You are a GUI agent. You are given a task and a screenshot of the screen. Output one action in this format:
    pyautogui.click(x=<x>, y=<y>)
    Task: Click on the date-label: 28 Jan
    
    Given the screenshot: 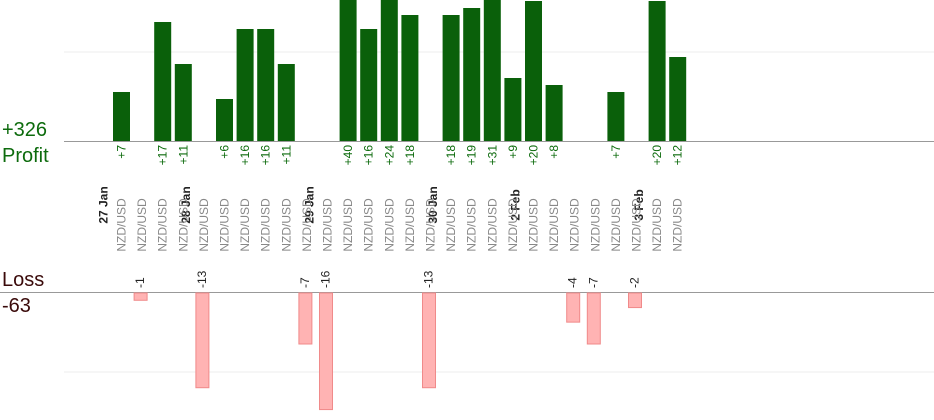 What is the action you would take?
    pyautogui.click(x=186, y=204)
    